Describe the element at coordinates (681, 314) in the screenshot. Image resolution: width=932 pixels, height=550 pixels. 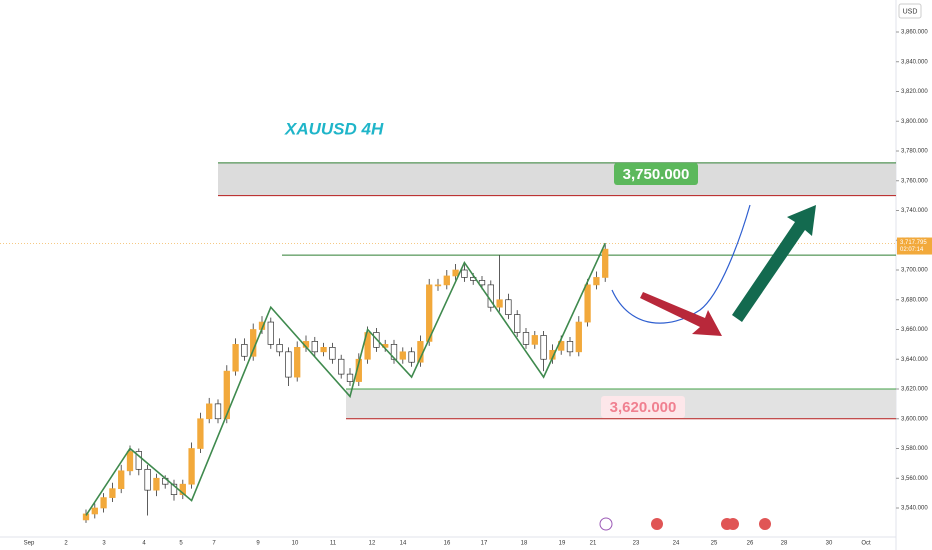
I see `down-arrow` at that location.